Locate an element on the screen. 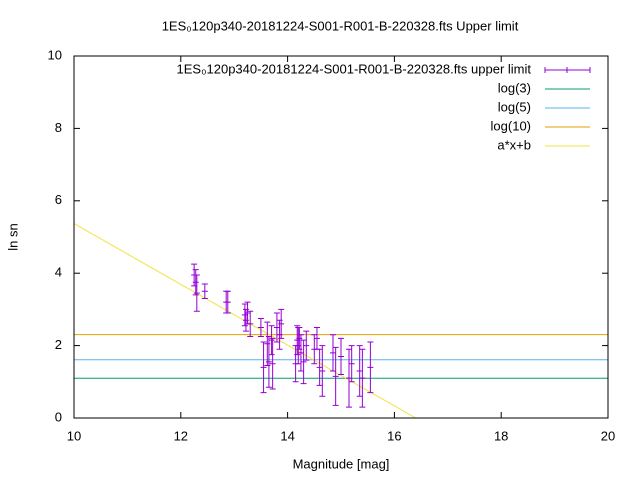 This screenshot has height=480, width=640. legend-swatch is located at coordinates (567, 70).